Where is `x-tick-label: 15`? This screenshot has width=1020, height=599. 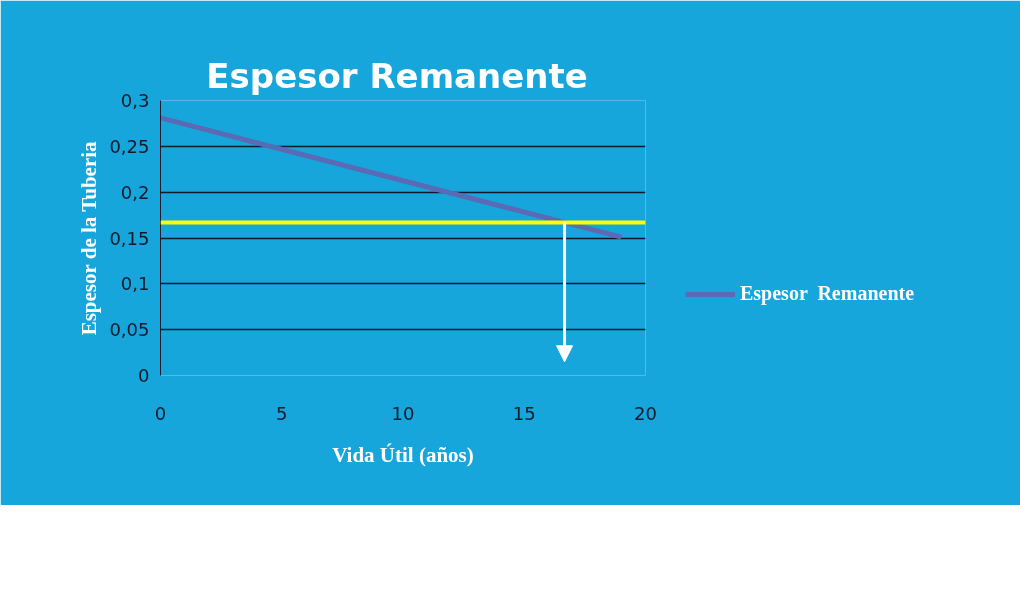 x-tick-label: 15 is located at coordinates (524, 413).